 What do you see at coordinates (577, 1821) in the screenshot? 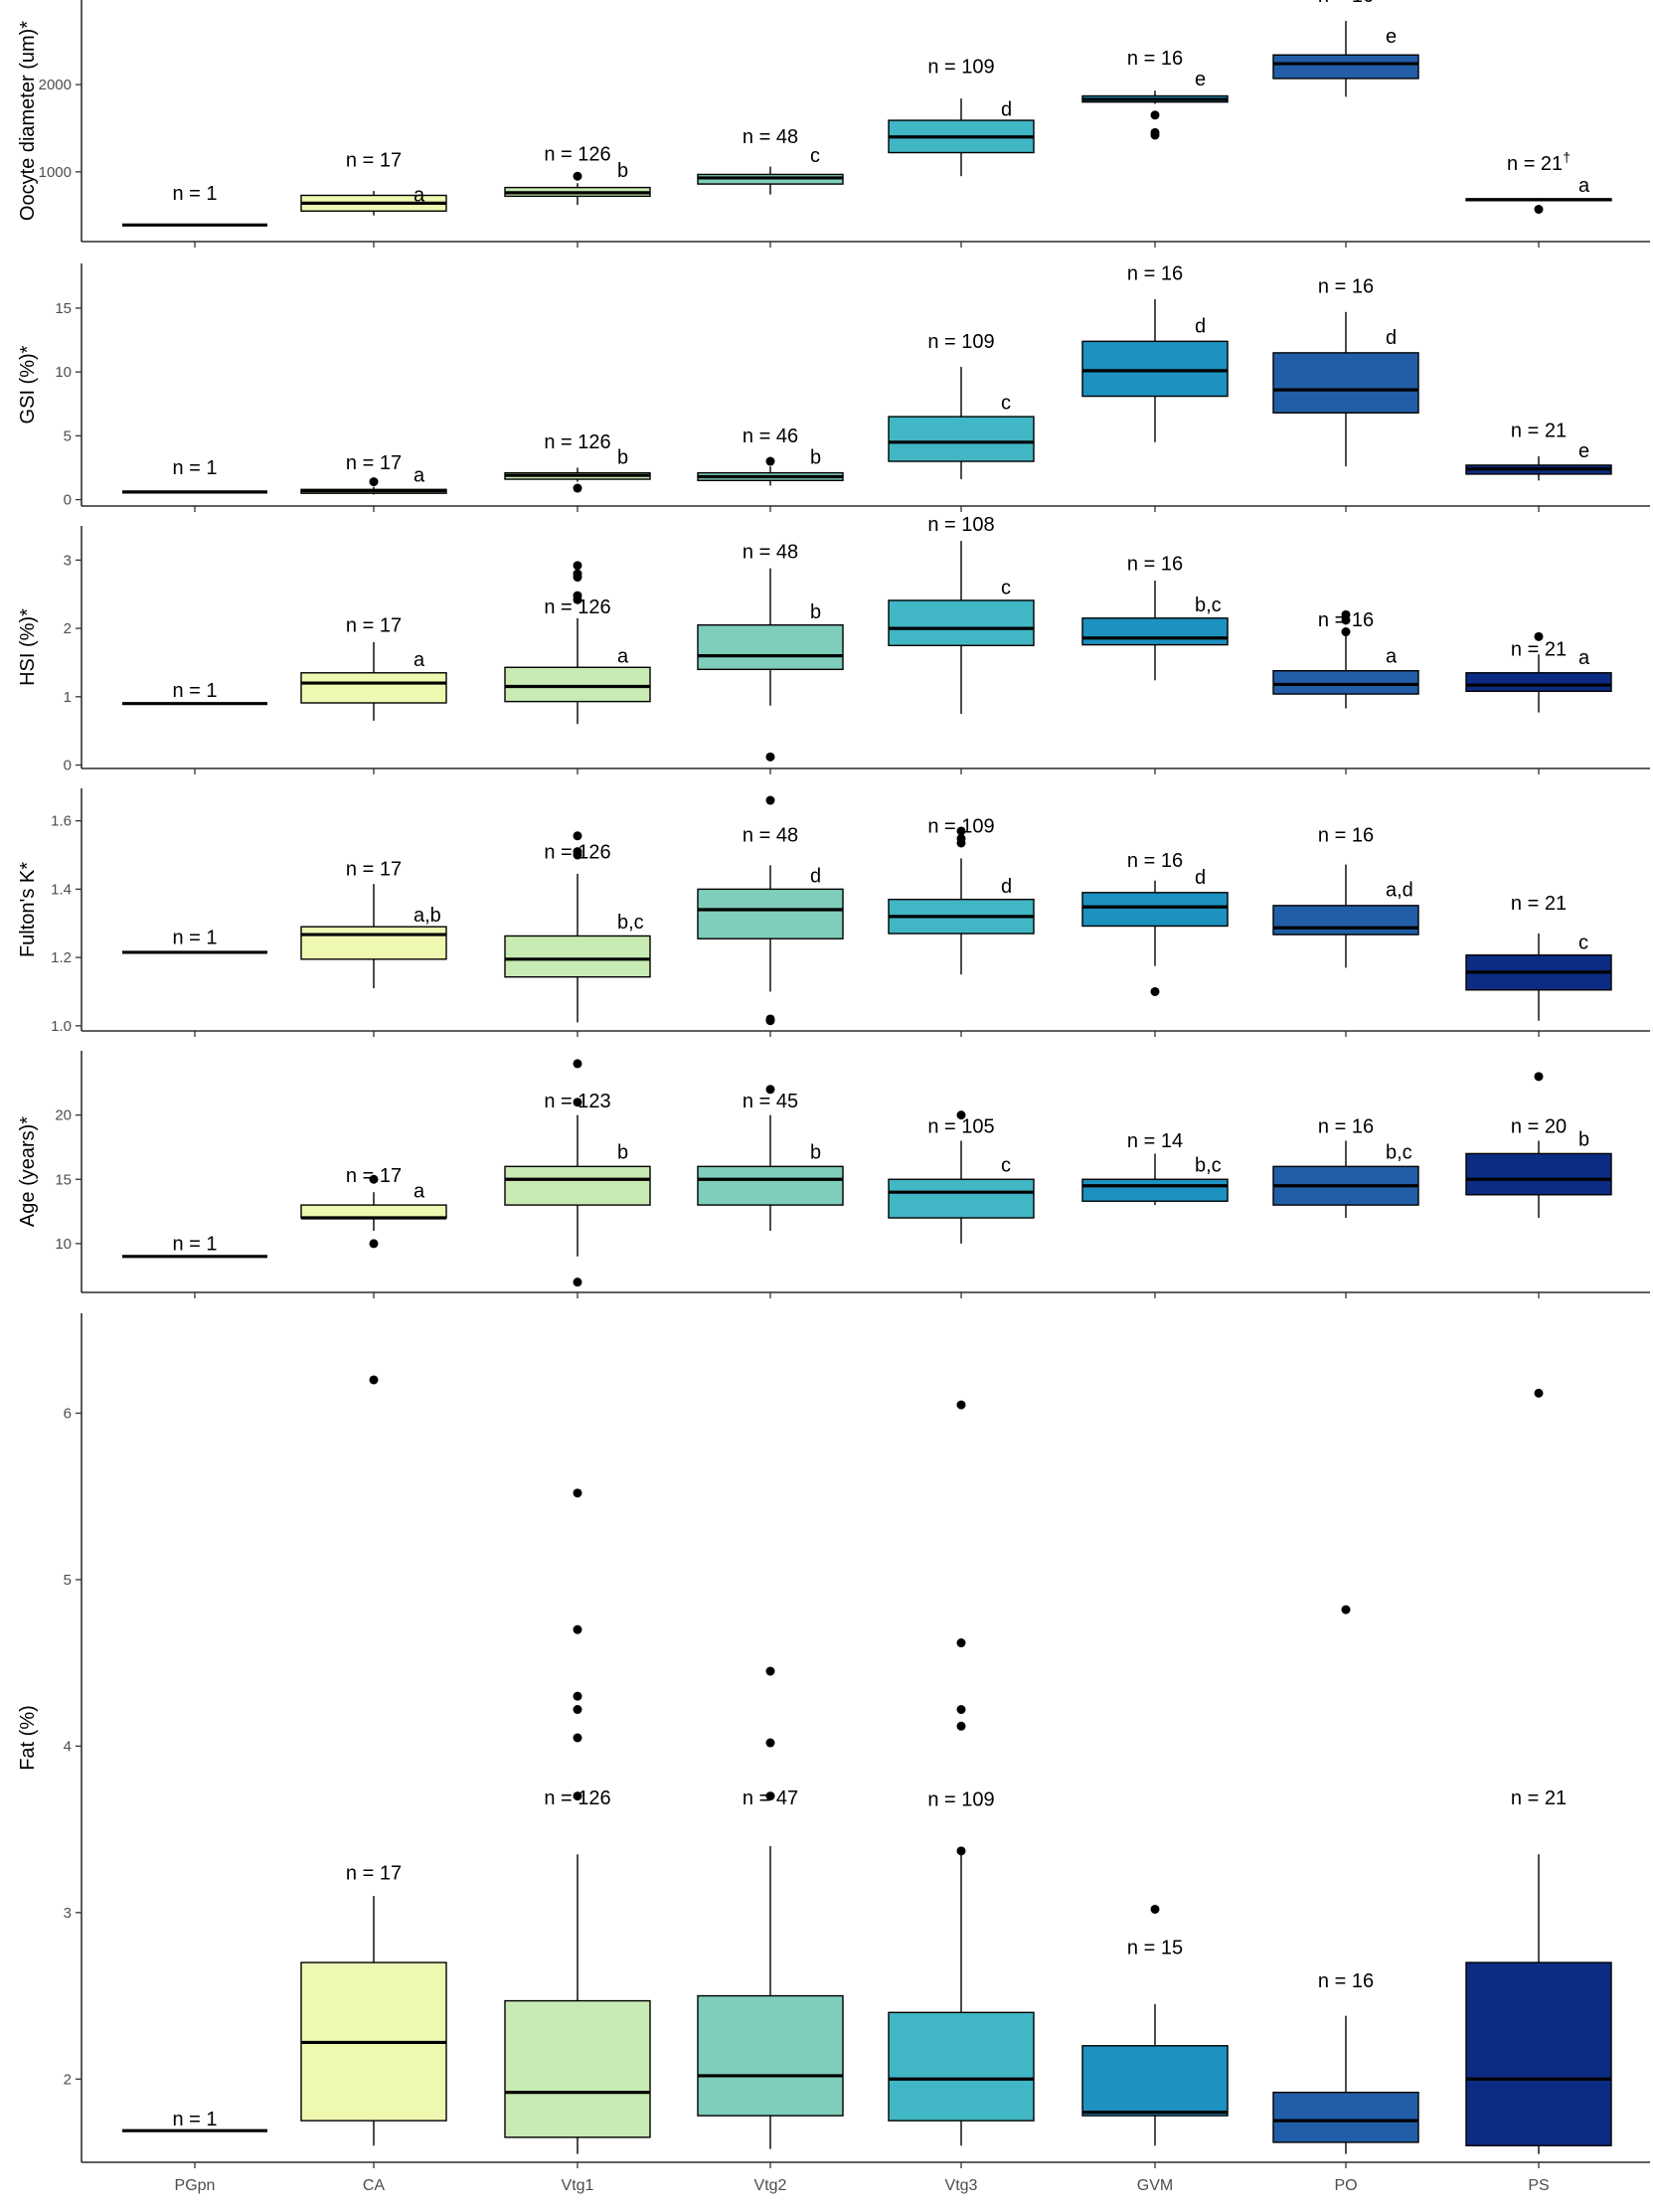
I see `box-group-vtg1: n = 126` at bounding box center [577, 1821].